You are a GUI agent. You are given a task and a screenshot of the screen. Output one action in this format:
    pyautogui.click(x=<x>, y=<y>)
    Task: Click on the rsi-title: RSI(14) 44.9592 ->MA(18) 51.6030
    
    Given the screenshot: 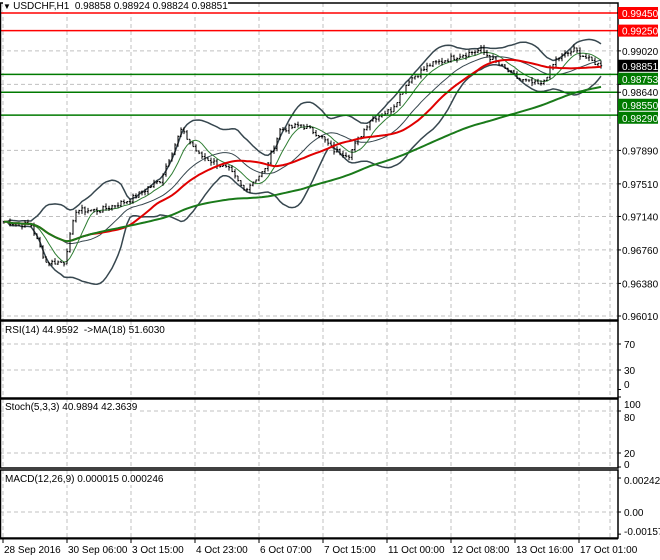 What is the action you would take?
    pyautogui.click(x=85, y=330)
    